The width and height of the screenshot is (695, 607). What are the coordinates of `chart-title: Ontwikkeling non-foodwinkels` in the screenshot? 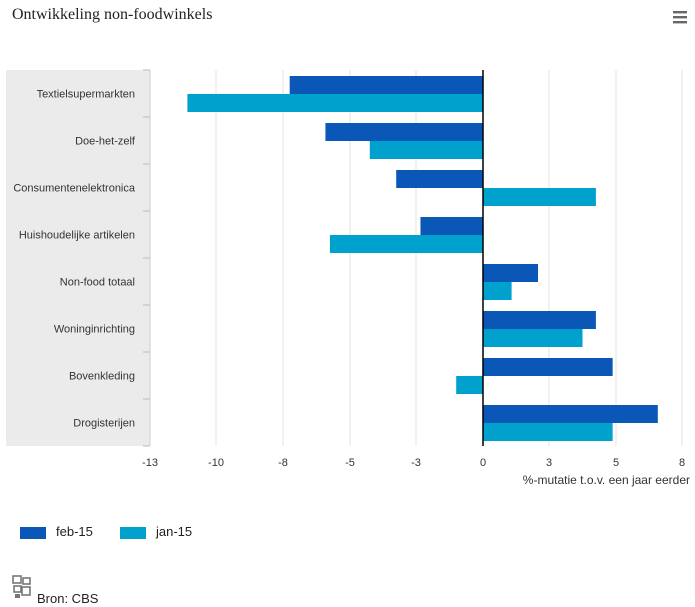 It's located at (112, 14).